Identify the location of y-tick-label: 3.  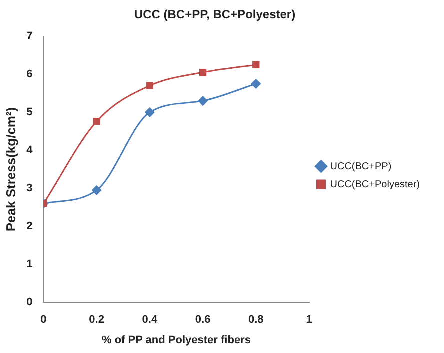
(29, 188).